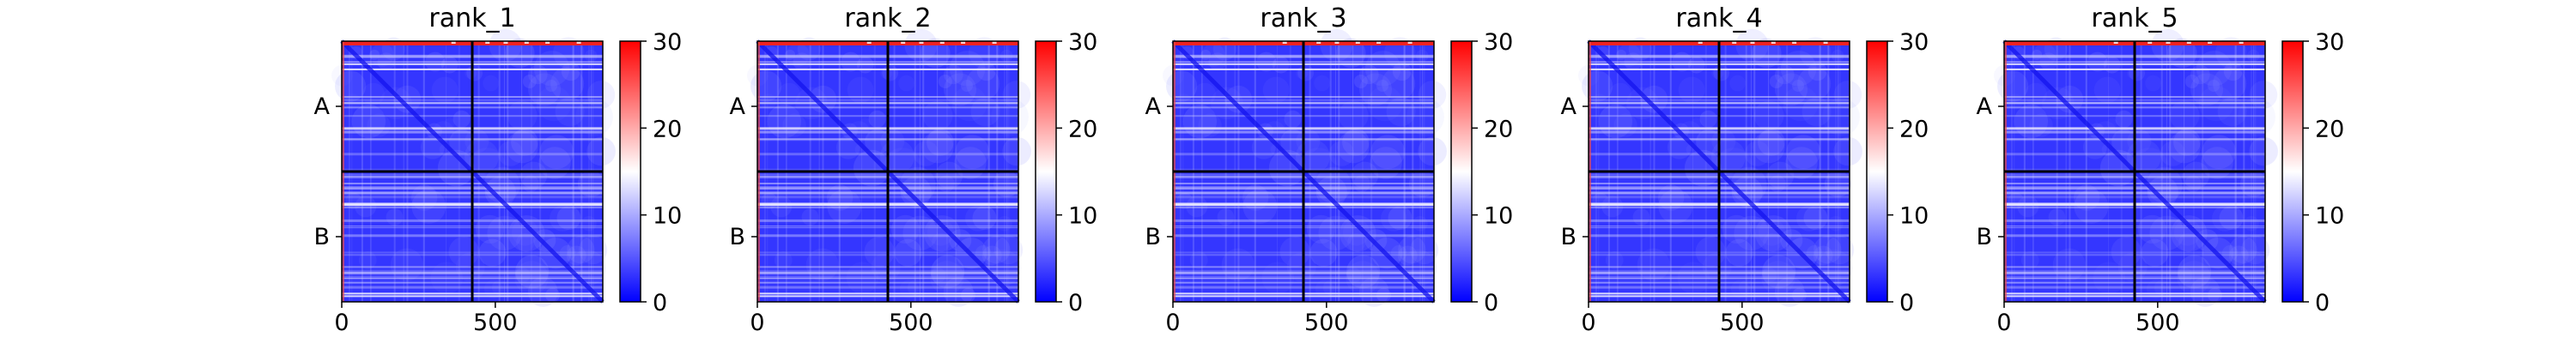 Image resolution: width=2576 pixels, height=343 pixels. What do you see at coordinates (1907, 303) in the screenshot?
I see `colorbar-tick-label: 0` at bounding box center [1907, 303].